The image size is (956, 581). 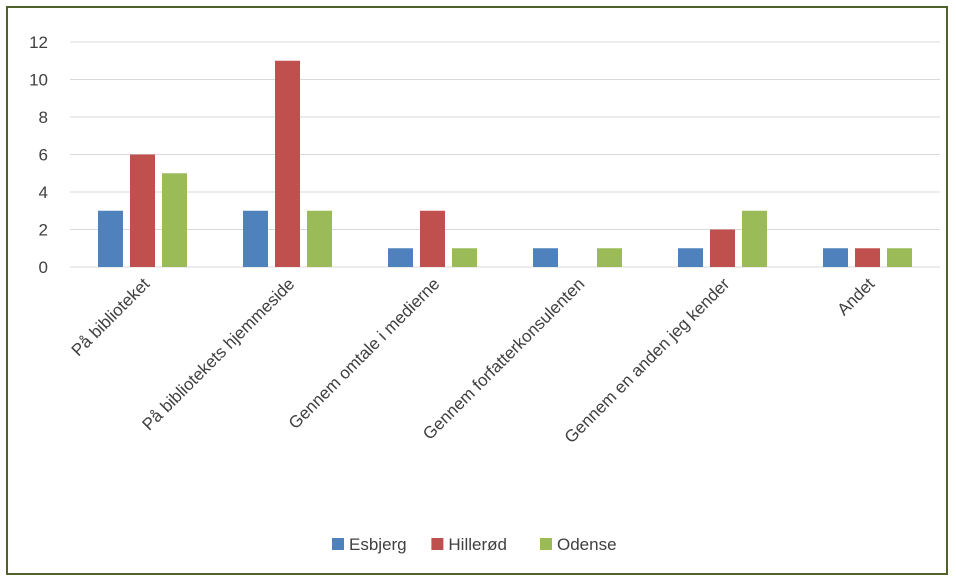 What do you see at coordinates (142, 210) in the screenshot?
I see `bar-hillerød-0` at bounding box center [142, 210].